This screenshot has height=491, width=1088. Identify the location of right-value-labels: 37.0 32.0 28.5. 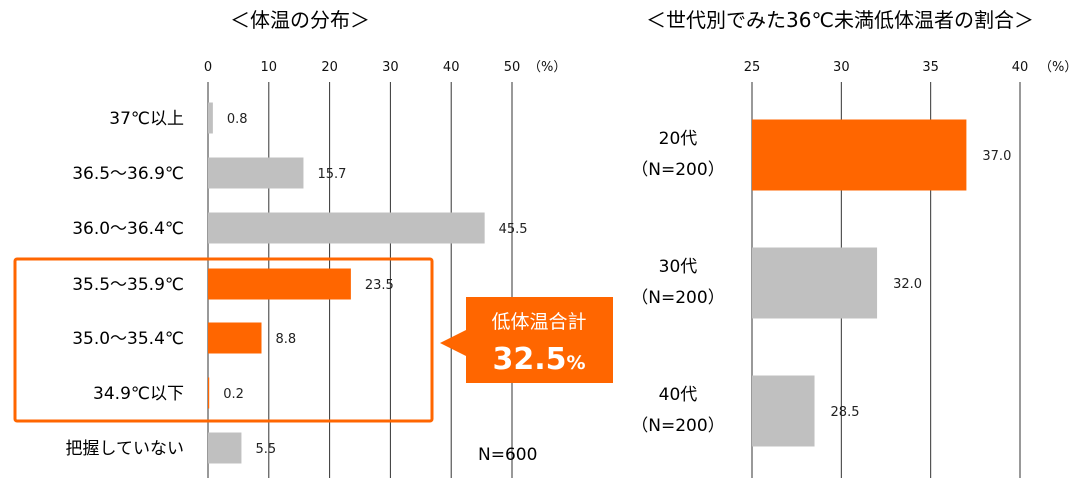
(921, 284).